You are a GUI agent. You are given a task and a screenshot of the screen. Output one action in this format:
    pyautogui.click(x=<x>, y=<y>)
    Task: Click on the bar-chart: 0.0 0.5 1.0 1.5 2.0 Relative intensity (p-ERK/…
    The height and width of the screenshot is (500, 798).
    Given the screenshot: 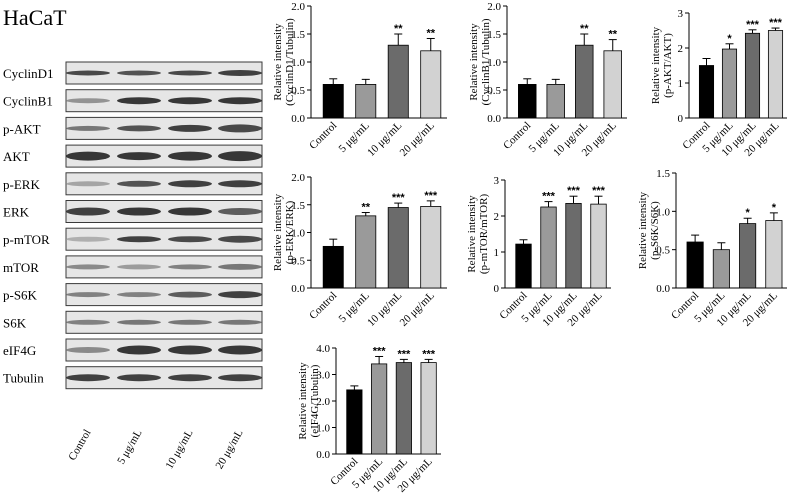 What is the action you would take?
    pyautogui.click(x=359, y=250)
    